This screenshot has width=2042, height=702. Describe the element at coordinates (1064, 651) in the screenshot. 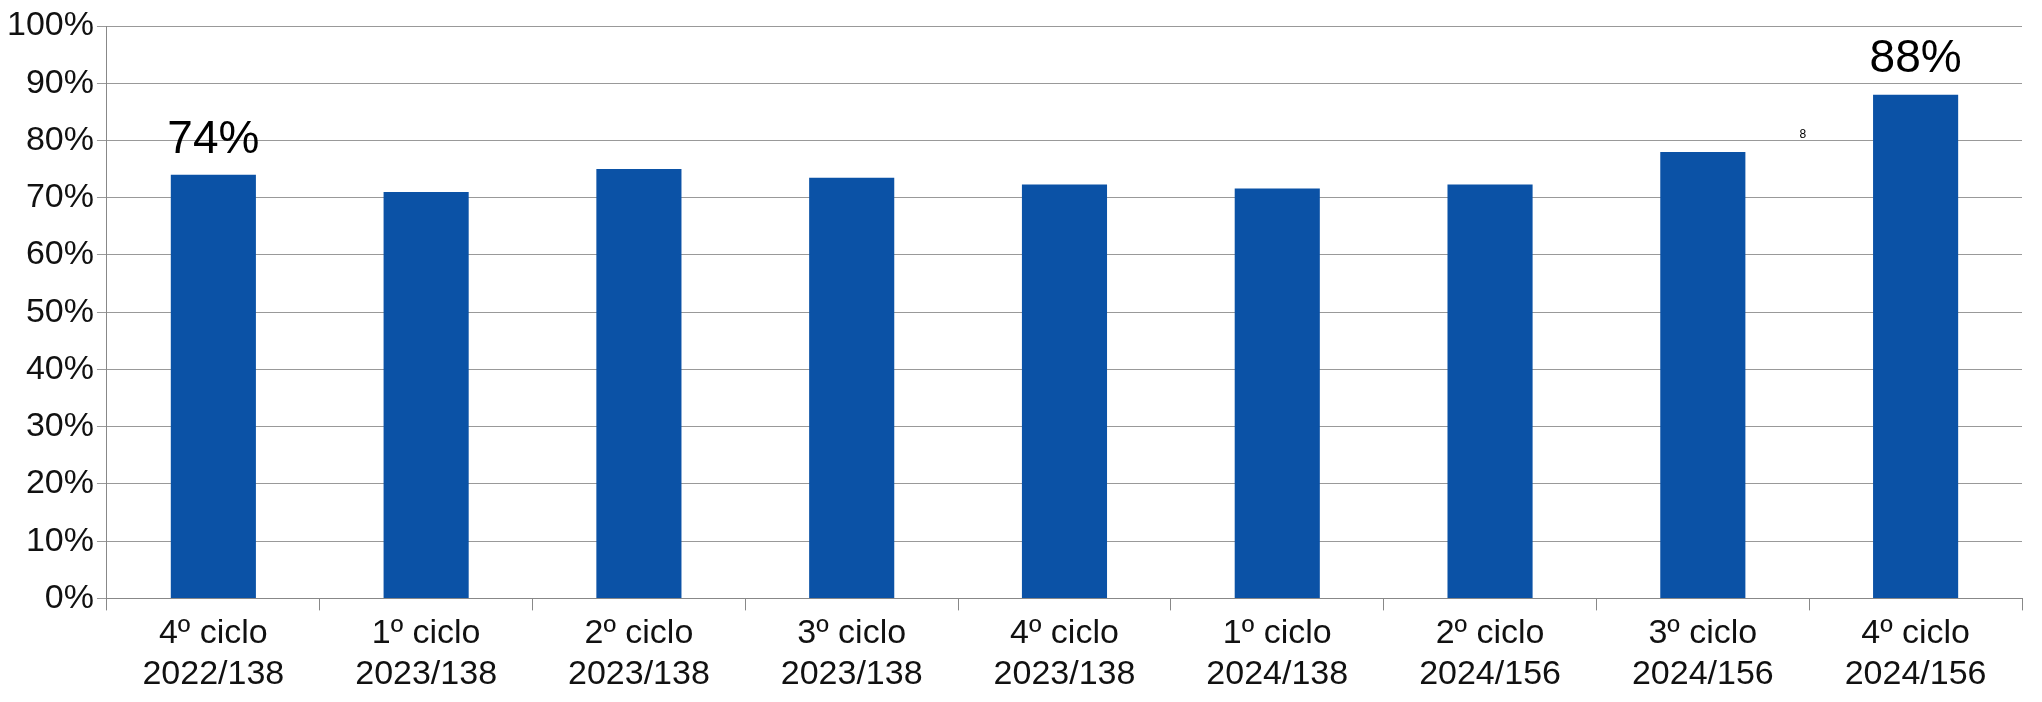

I see `x-tick-label: 4º ciclo 2023/138` at that location.